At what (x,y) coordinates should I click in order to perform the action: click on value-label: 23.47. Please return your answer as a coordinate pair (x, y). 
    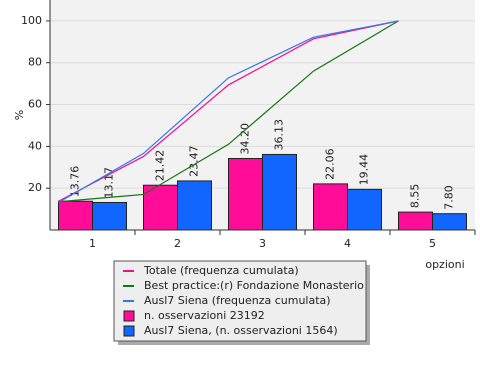
    Looking at the image, I should click on (194, 161).